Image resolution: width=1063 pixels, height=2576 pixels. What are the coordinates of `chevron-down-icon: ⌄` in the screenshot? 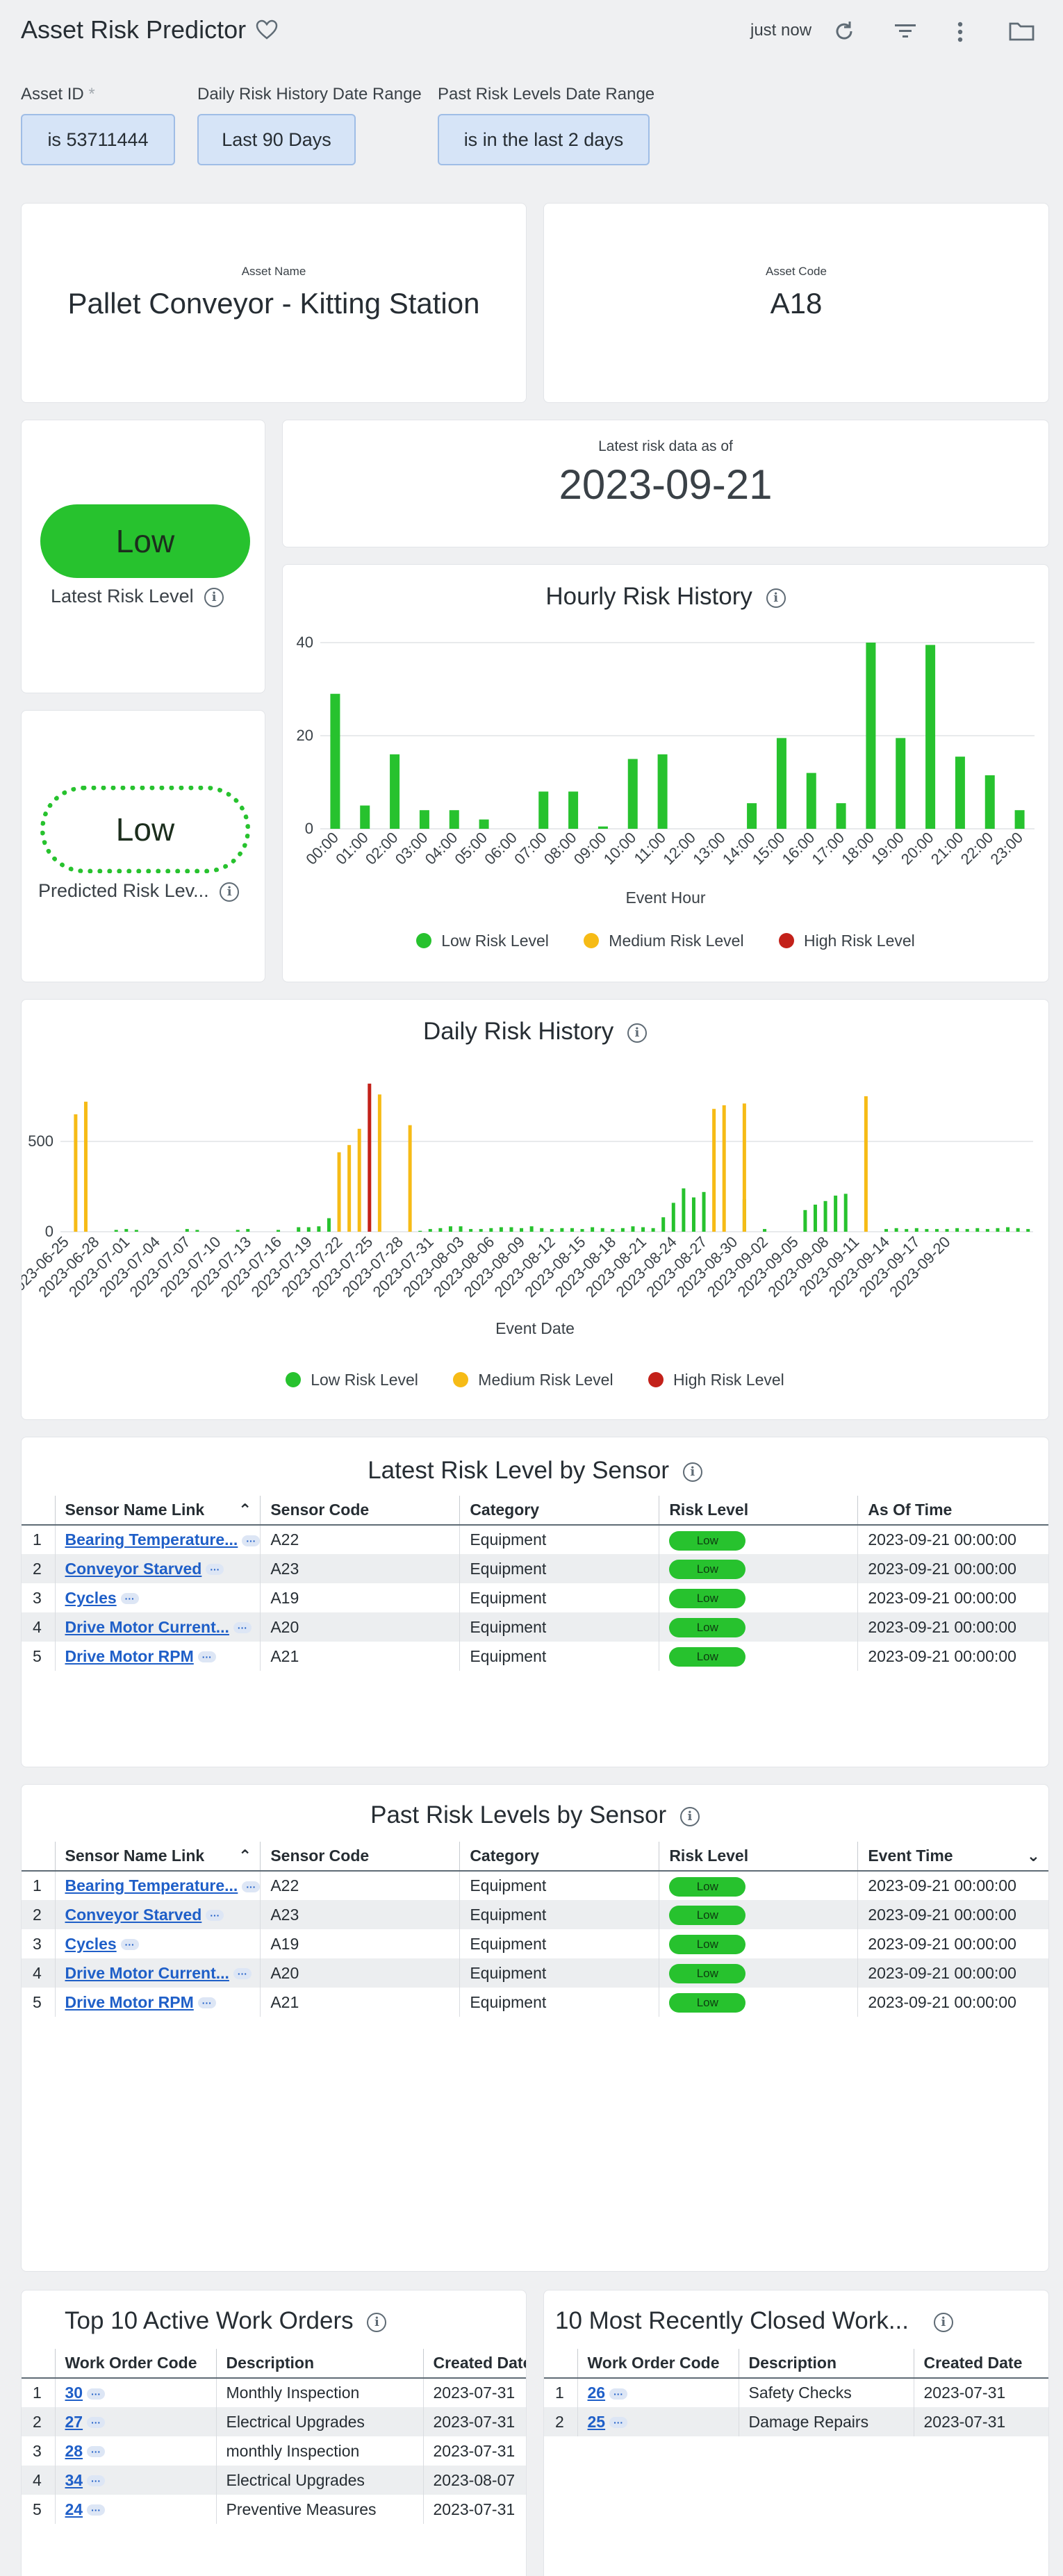 It's located at (1033, 1856).